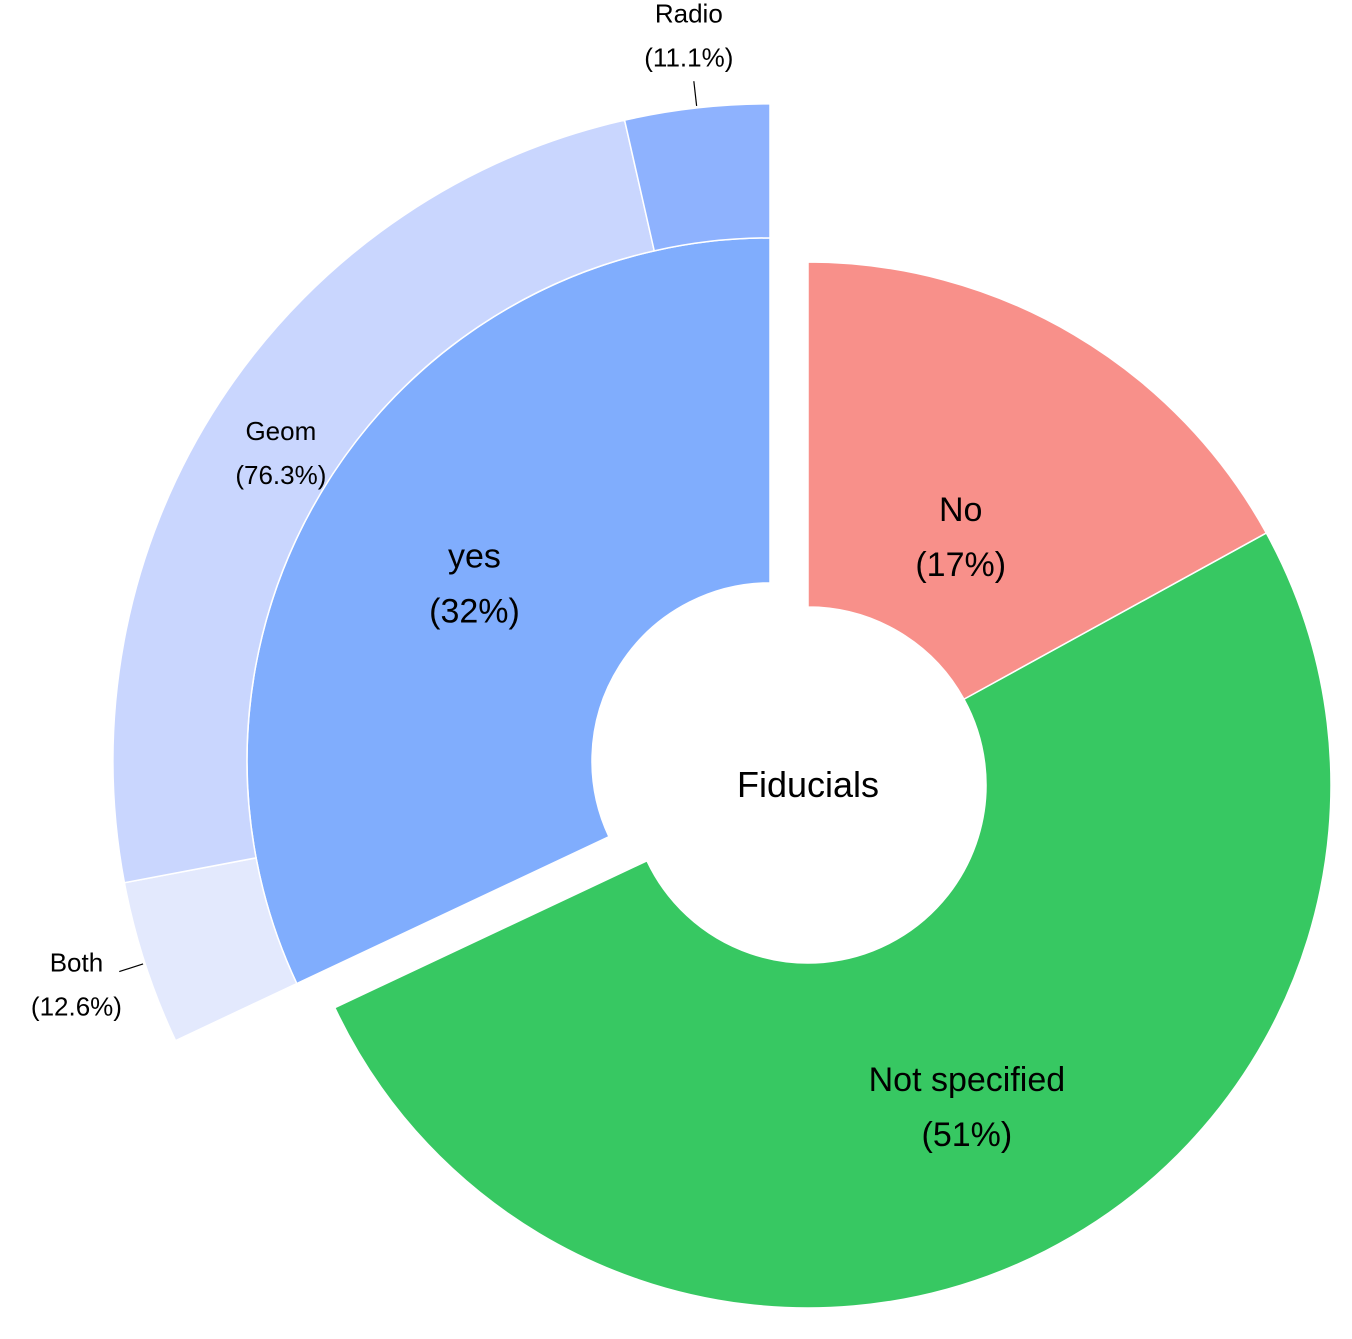  What do you see at coordinates (697, 177) in the screenshot?
I see `outer-slice-radio` at bounding box center [697, 177].